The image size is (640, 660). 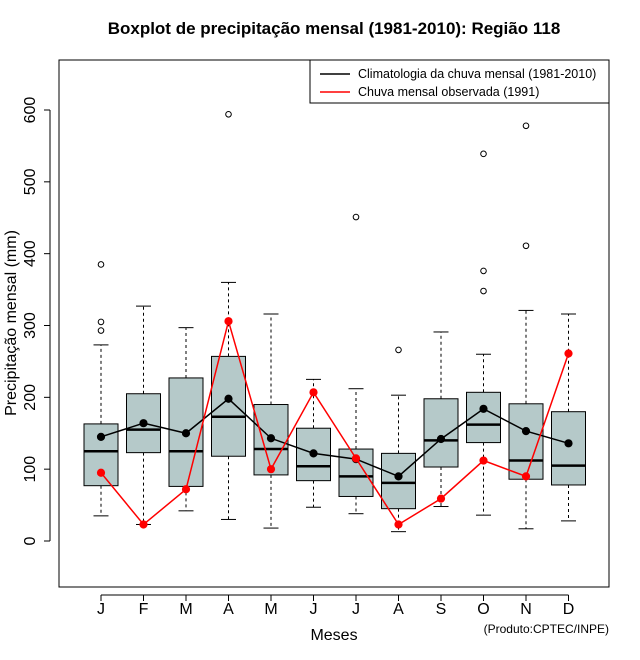 I want to click on legend-label-climatology: Climatologia da chuva mensal (1981-2010), so click(x=477, y=74).